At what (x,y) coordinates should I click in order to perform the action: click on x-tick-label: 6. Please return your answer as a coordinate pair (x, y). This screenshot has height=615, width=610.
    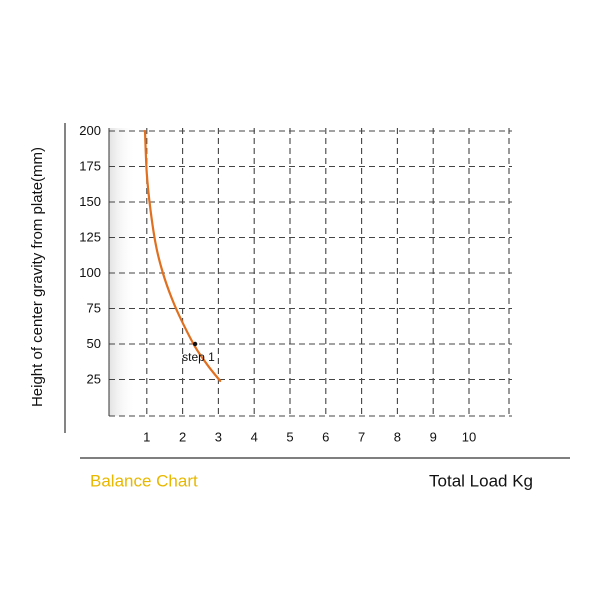
    Looking at the image, I should click on (325, 436).